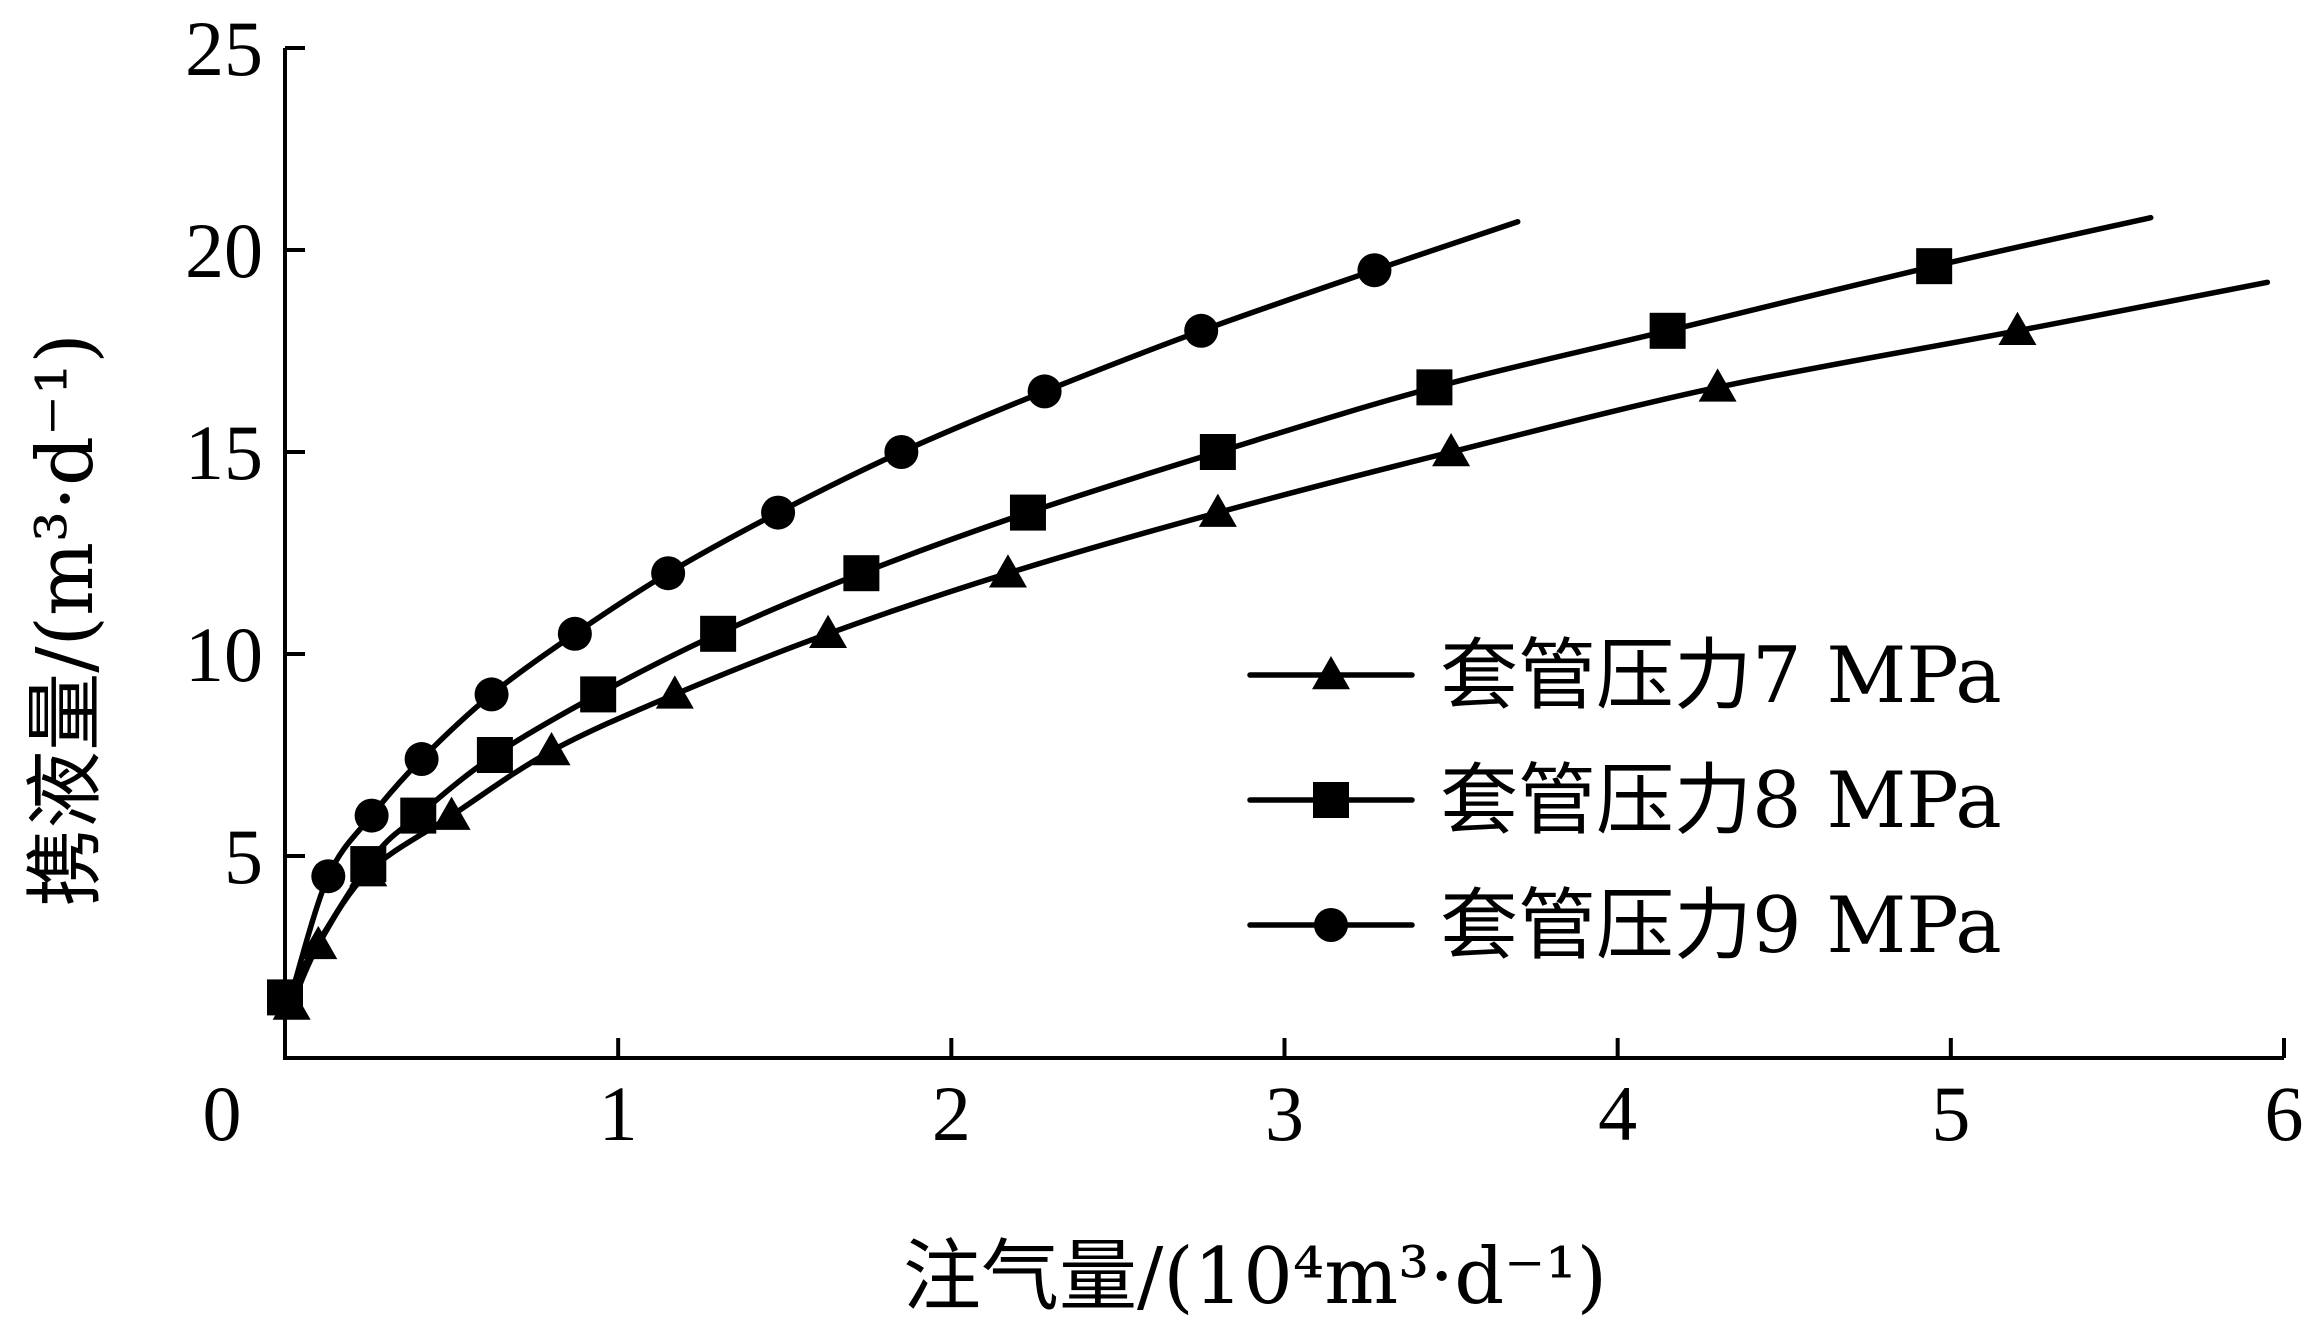 The height and width of the screenshot is (1321, 2307). What do you see at coordinates (66, 620) in the screenshot?
I see `y-axis-title: 携液量/(m³·d⁻¹)` at bounding box center [66, 620].